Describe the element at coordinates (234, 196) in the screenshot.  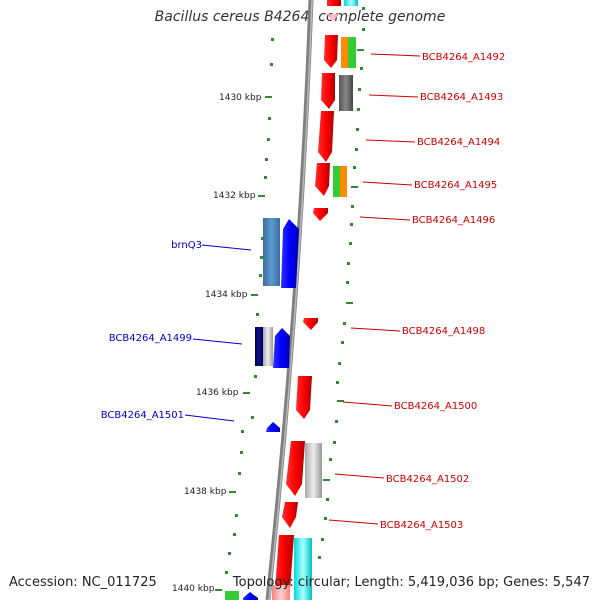
I see `kbp-label-1432: 1432 kbp` at that location.